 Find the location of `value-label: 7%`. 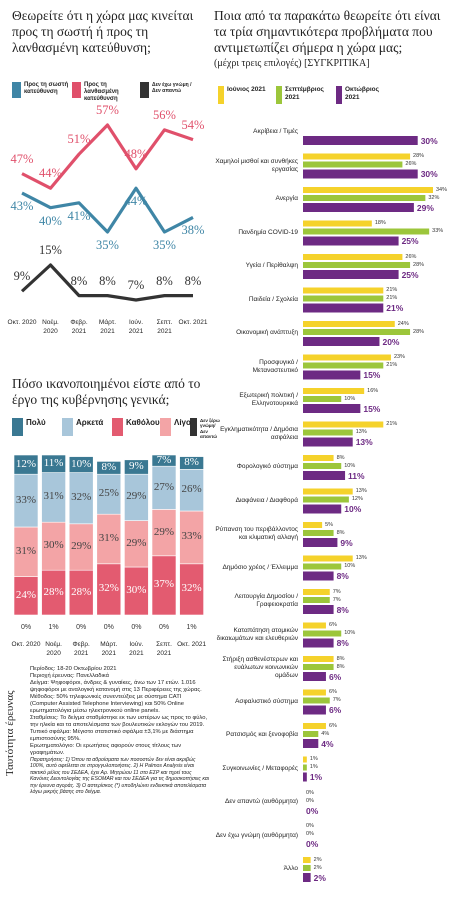

value-label: 7% is located at coordinates (136, 285).